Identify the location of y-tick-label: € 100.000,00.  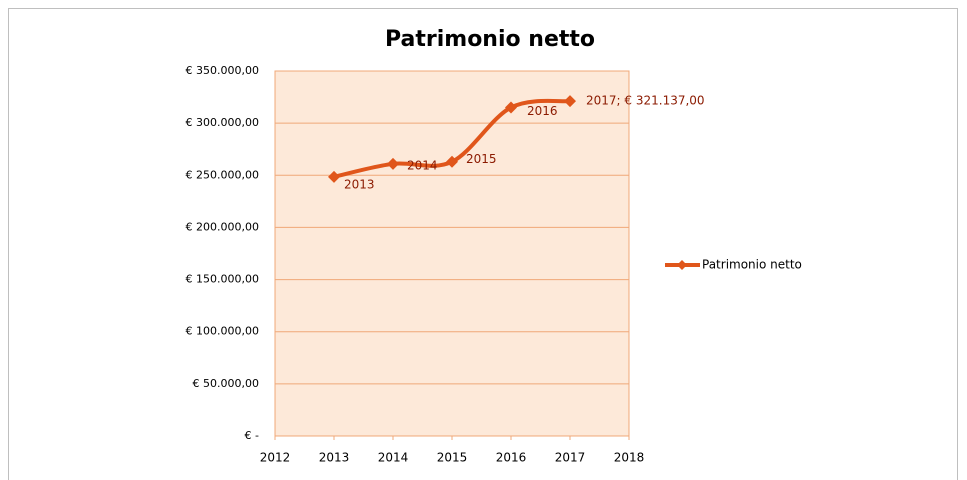
(222, 331).